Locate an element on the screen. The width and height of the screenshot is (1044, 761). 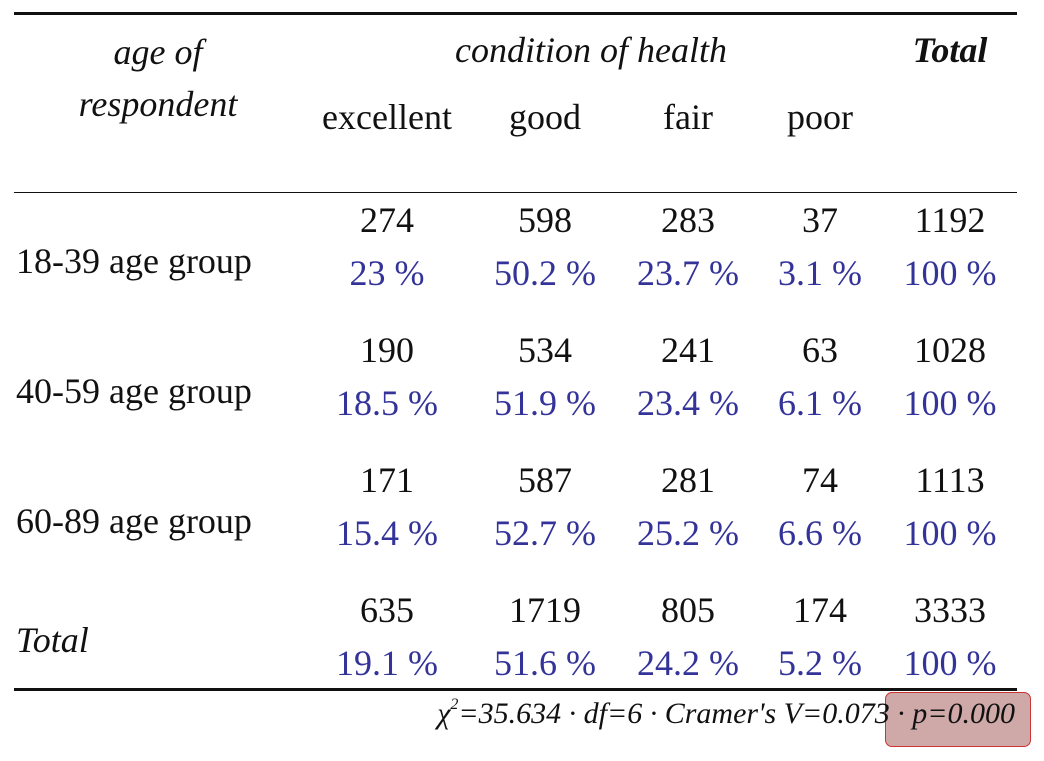
cell-count: 171 is located at coordinates (387, 480).